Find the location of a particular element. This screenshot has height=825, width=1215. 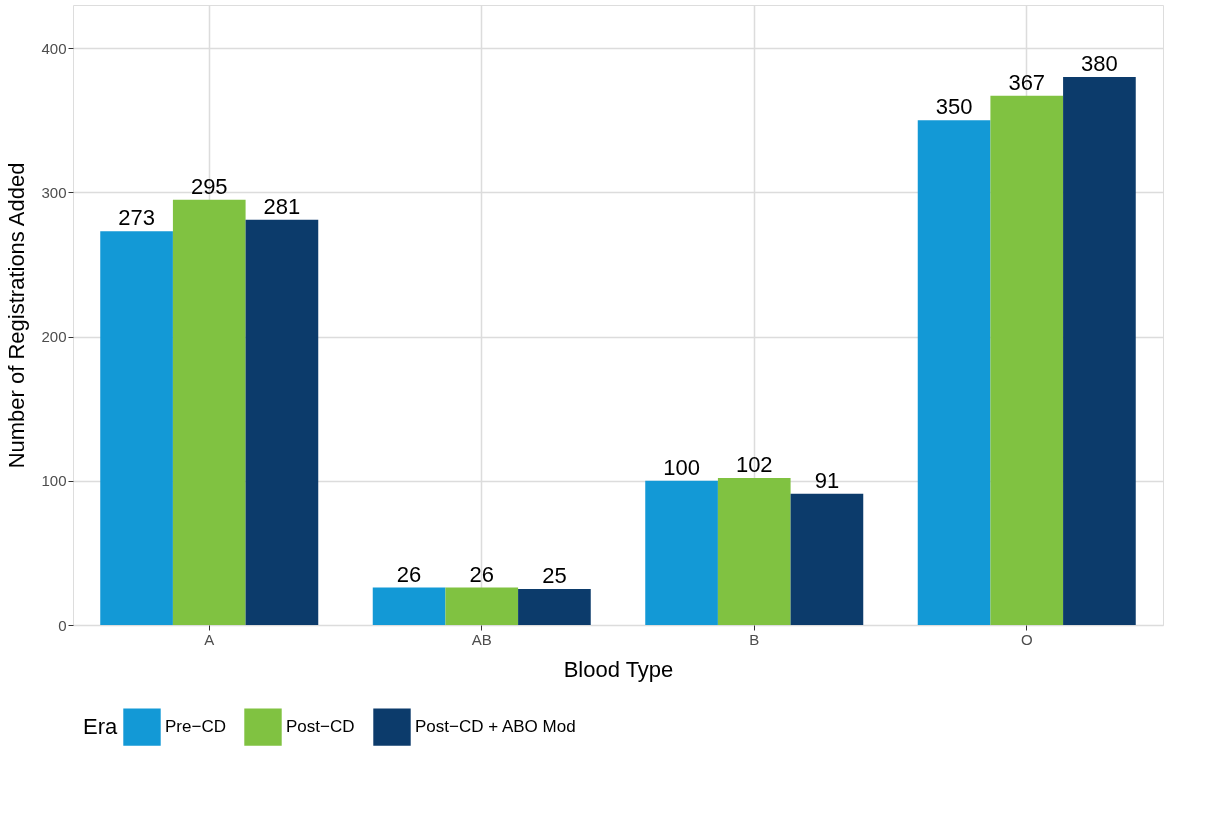

y-axis-title: Number of Registrations Added is located at coordinates (17, 315).